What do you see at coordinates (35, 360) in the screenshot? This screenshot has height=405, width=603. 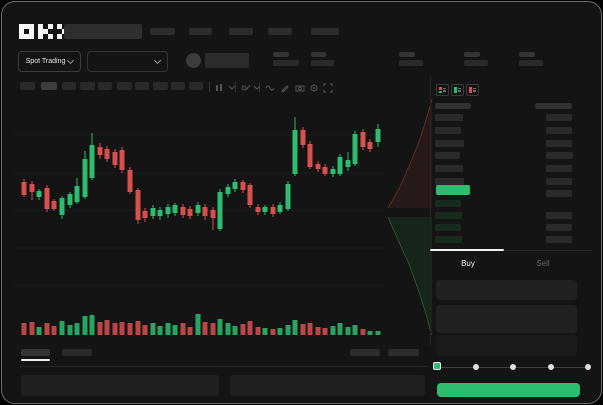 I see `orders-tab-active-underline` at bounding box center [35, 360].